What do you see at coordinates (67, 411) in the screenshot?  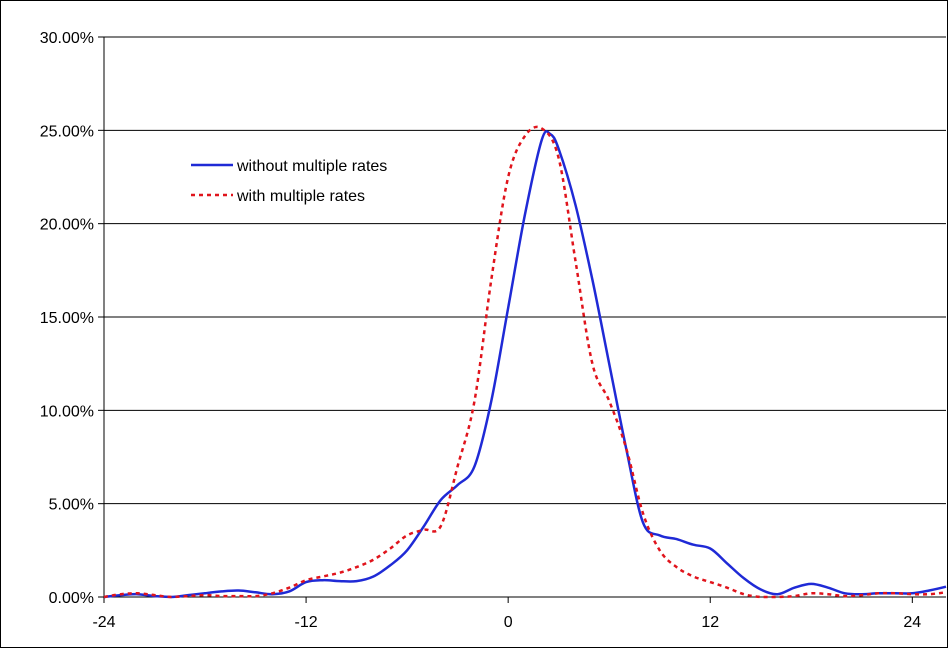 I see `y-tick-label: 10.00%` at bounding box center [67, 411].